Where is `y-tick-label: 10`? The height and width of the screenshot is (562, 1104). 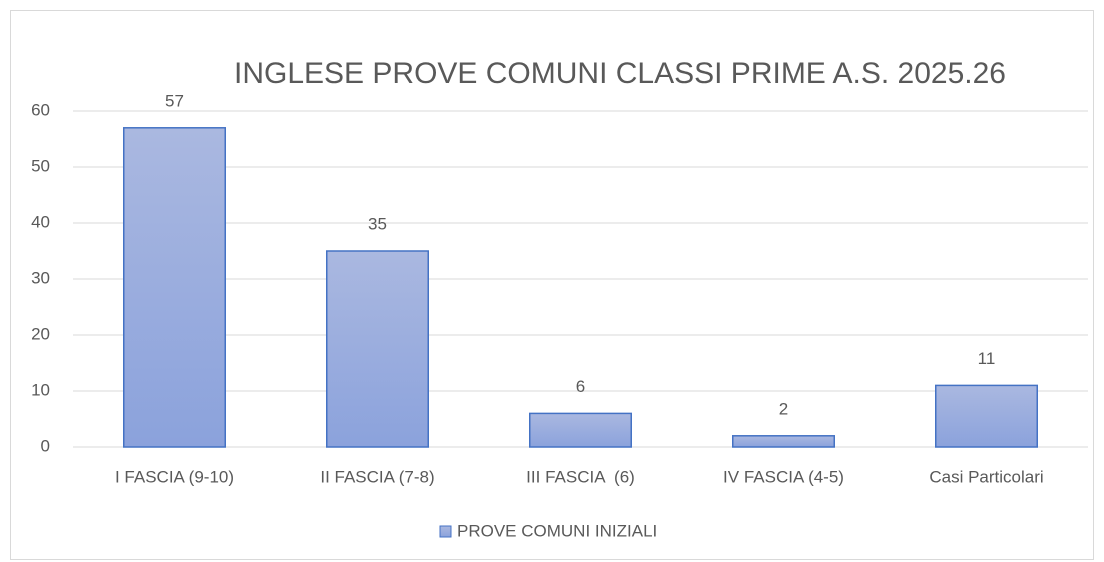 y-tick-label: 10 is located at coordinates (40, 389).